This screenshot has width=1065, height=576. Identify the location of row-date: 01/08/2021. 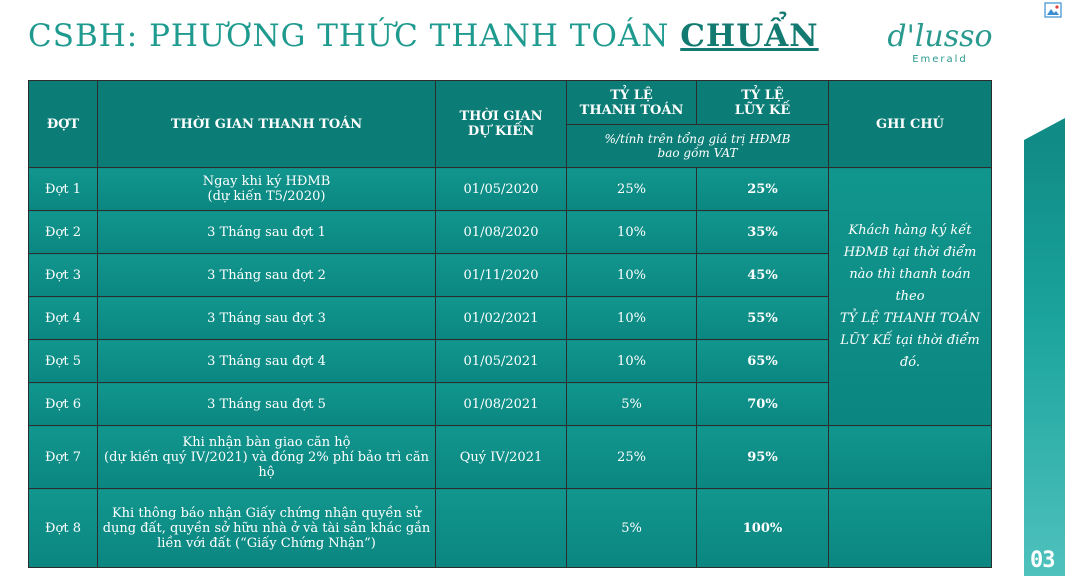
(501, 404).